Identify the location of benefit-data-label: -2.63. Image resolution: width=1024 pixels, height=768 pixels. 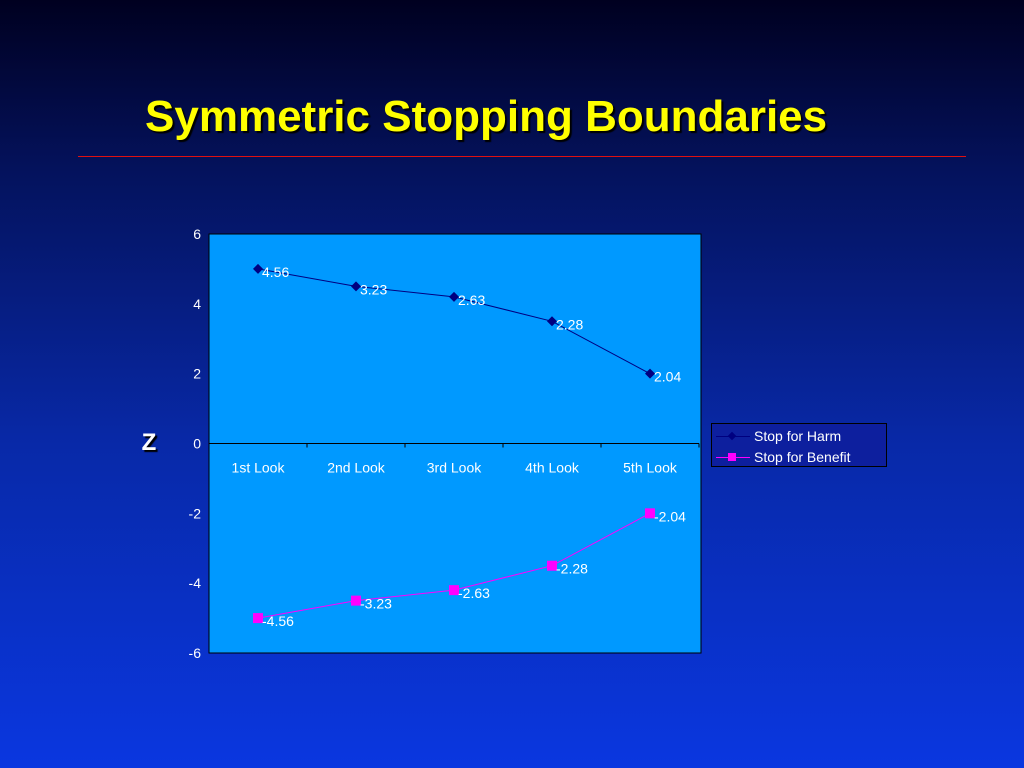
(474, 593).